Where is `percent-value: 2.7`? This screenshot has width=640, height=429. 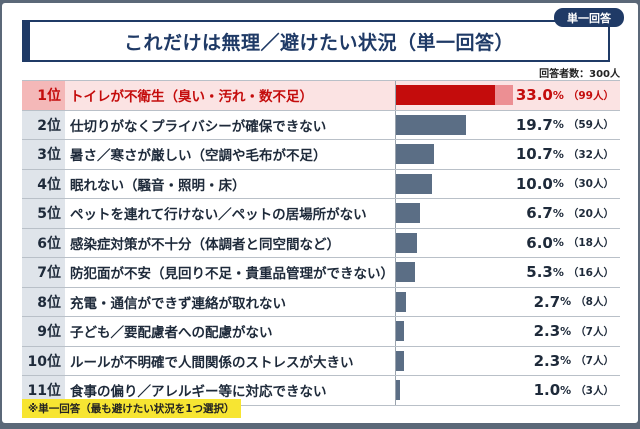
percent-value: 2.7 is located at coordinates (547, 301).